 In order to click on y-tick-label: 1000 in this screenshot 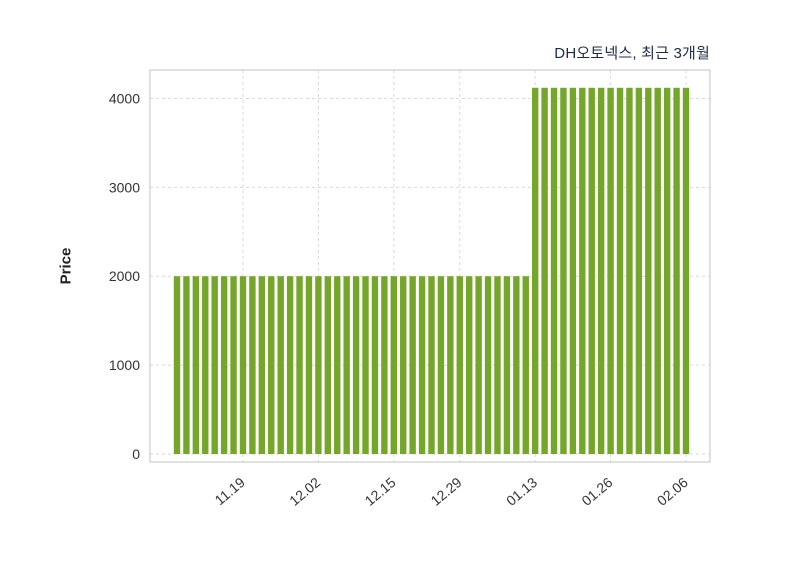, I will do `click(124, 365)`.